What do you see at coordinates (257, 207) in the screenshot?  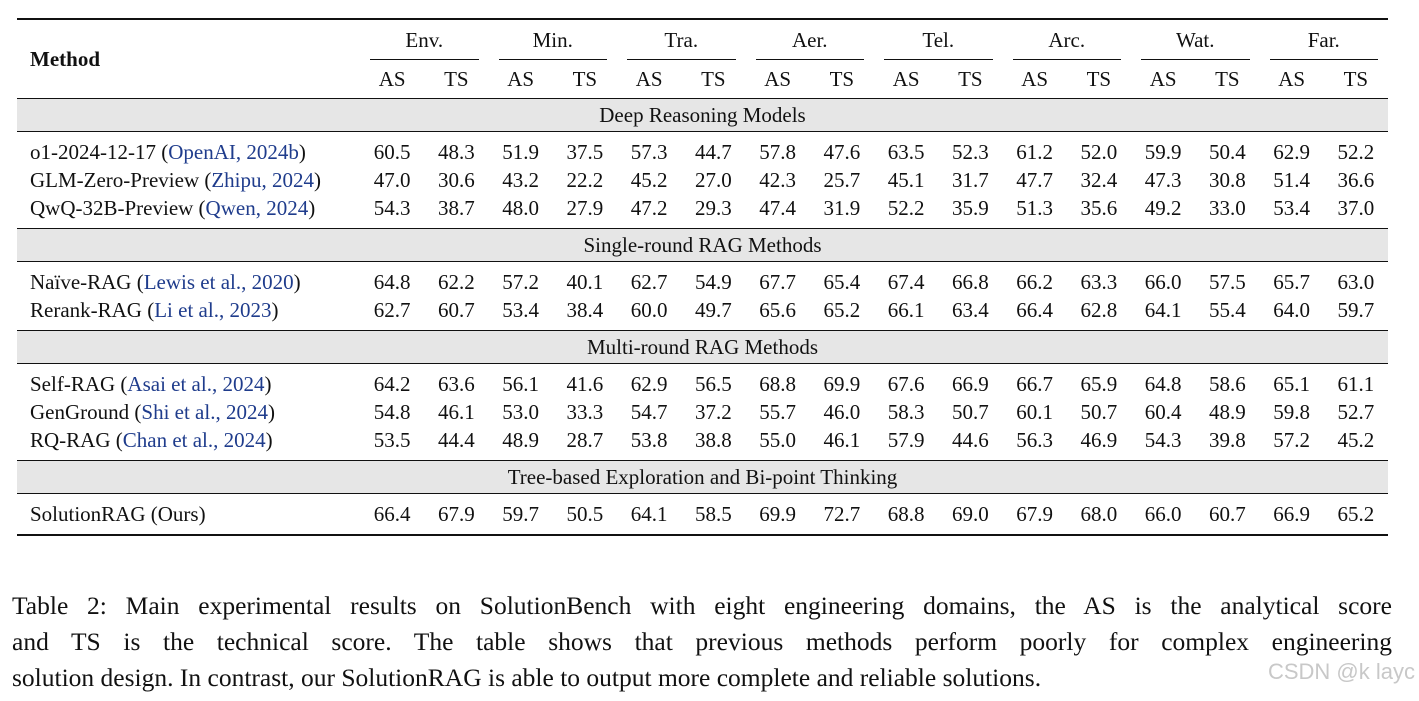 I see `citation-link: Qwen, 2024` at bounding box center [257, 207].